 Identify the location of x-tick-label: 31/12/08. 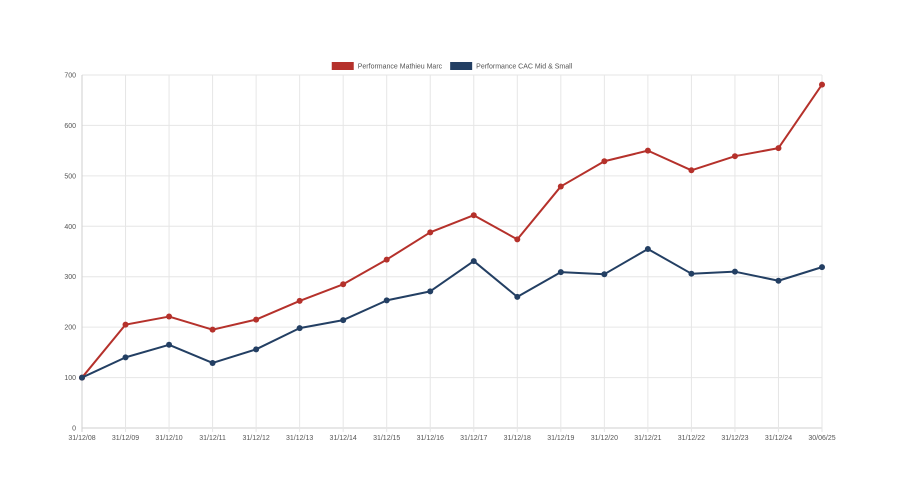
(81, 438).